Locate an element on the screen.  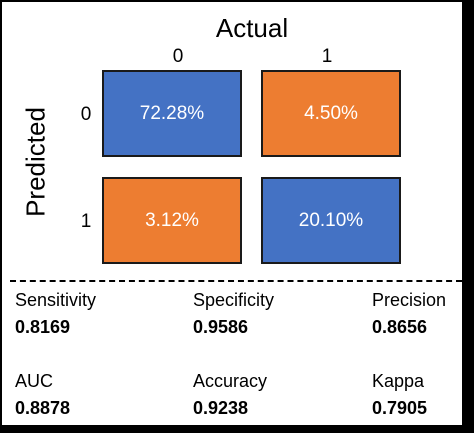
metric-kappa-value: 0.7905 is located at coordinates (400, 408).